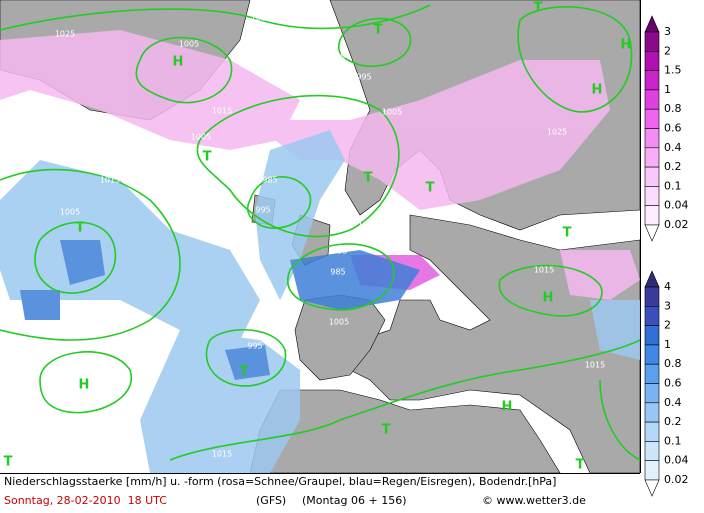 The image size is (704, 513). Describe the element at coordinates (354, 500) in the screenshot. I see `caption-forecast: (Montag 06 + 156)` at that location.